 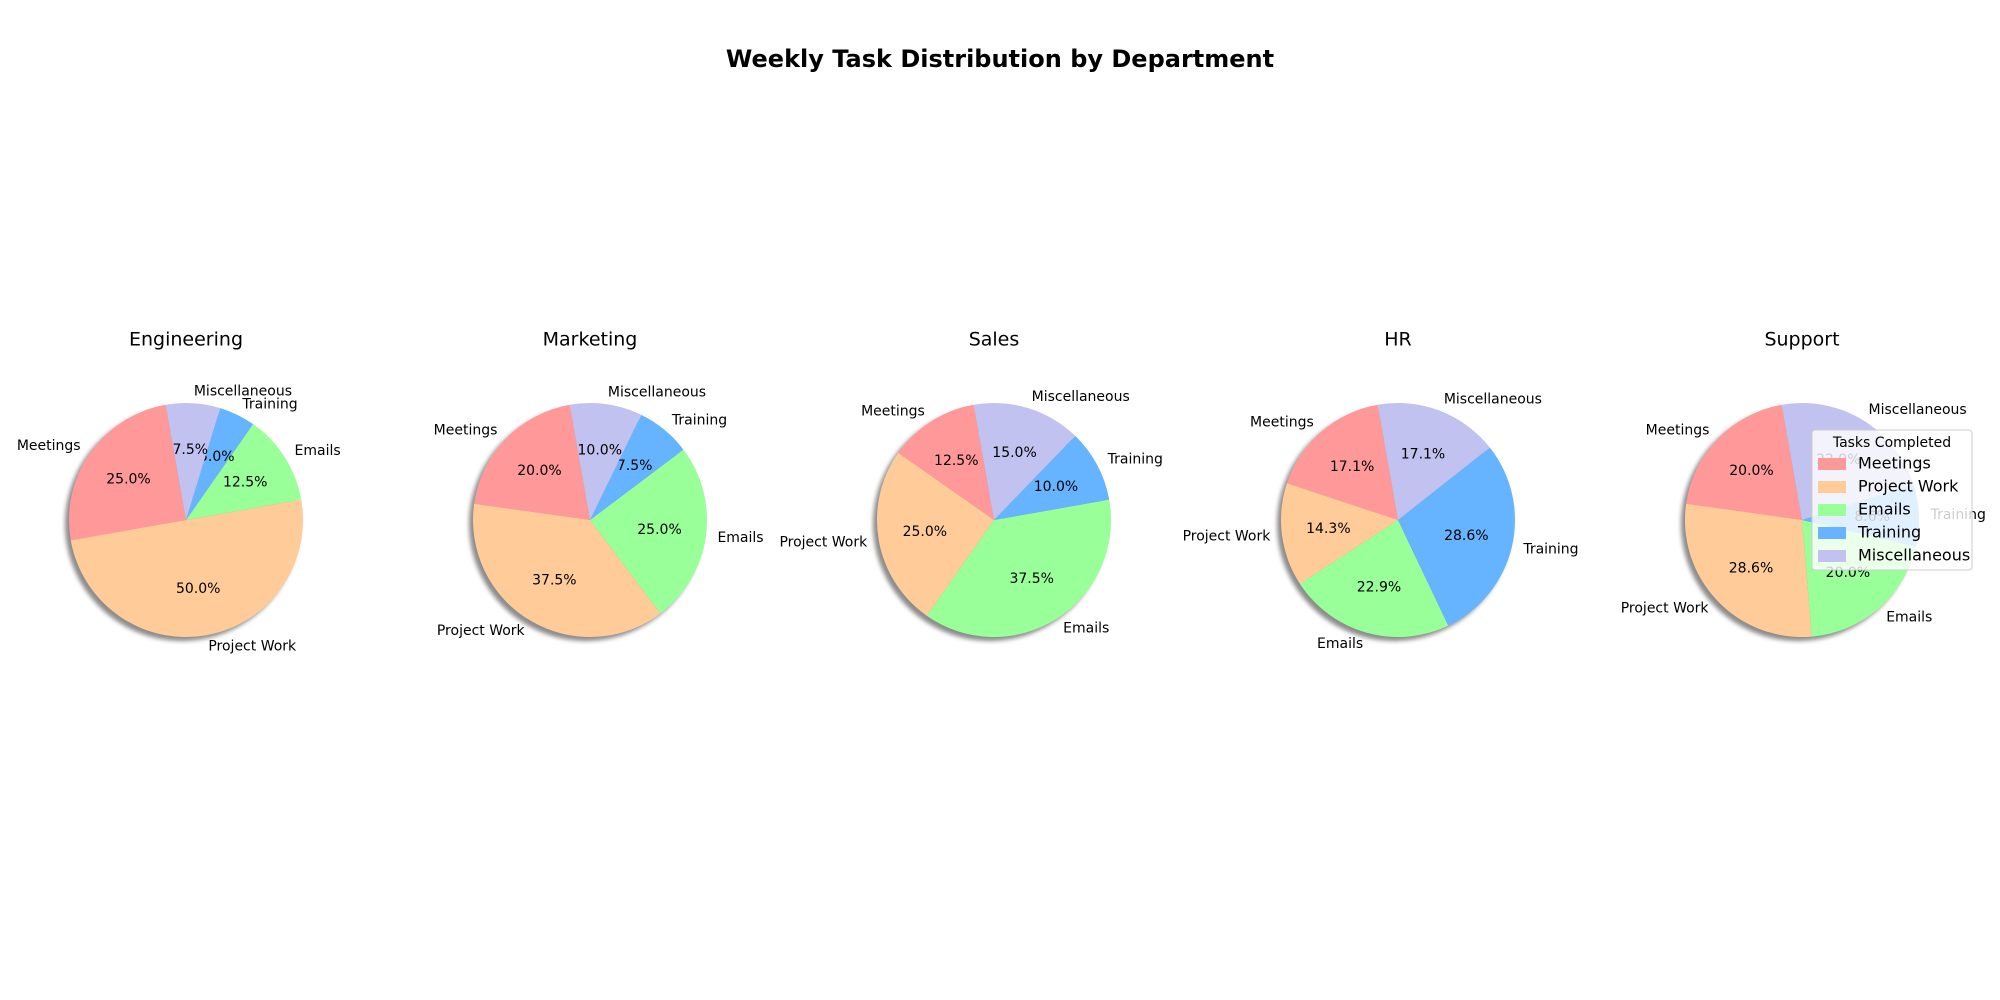 I want to click on pie-title: Engineering, so click(x=186, y=340).